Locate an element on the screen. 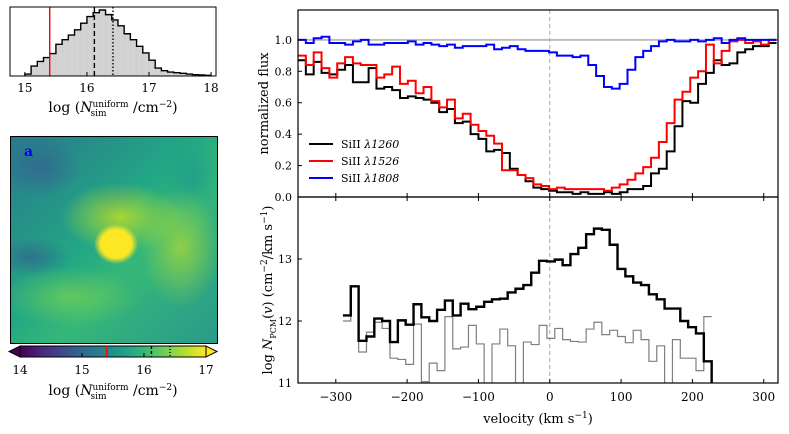 This screenshot has height=434, width=789. histogram-xlabel: log (Nuniform sim /cm−2) is located at coordinates (112, 109).